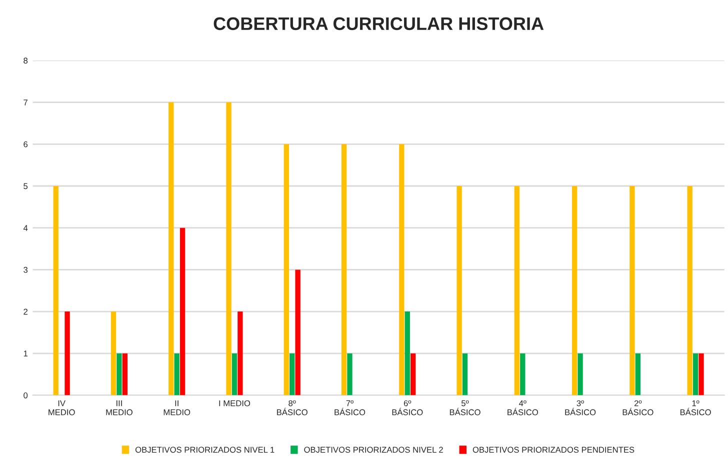 This screenshot has width=728, height=465. I want to click on y-tick-label: 8, so click(26, 61).